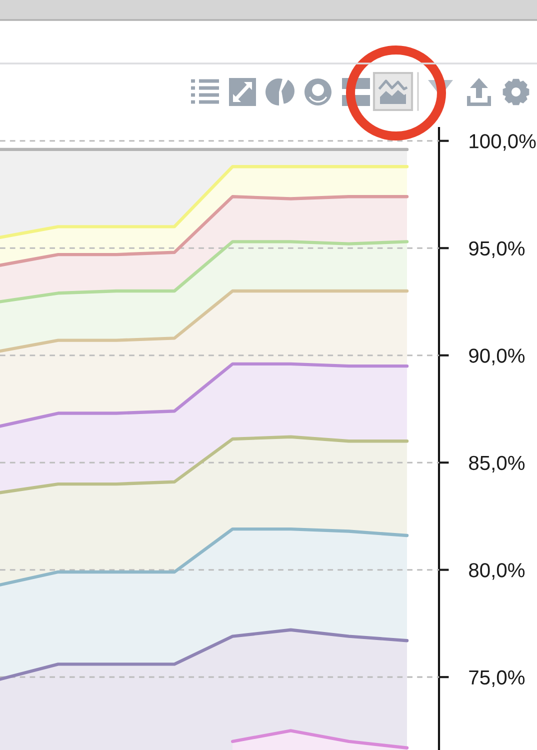 The image size is (537, 750). Describe the element at coordinates (497, 678) in the screenshot. I see `y-tick-label: 75,0%` at that location.